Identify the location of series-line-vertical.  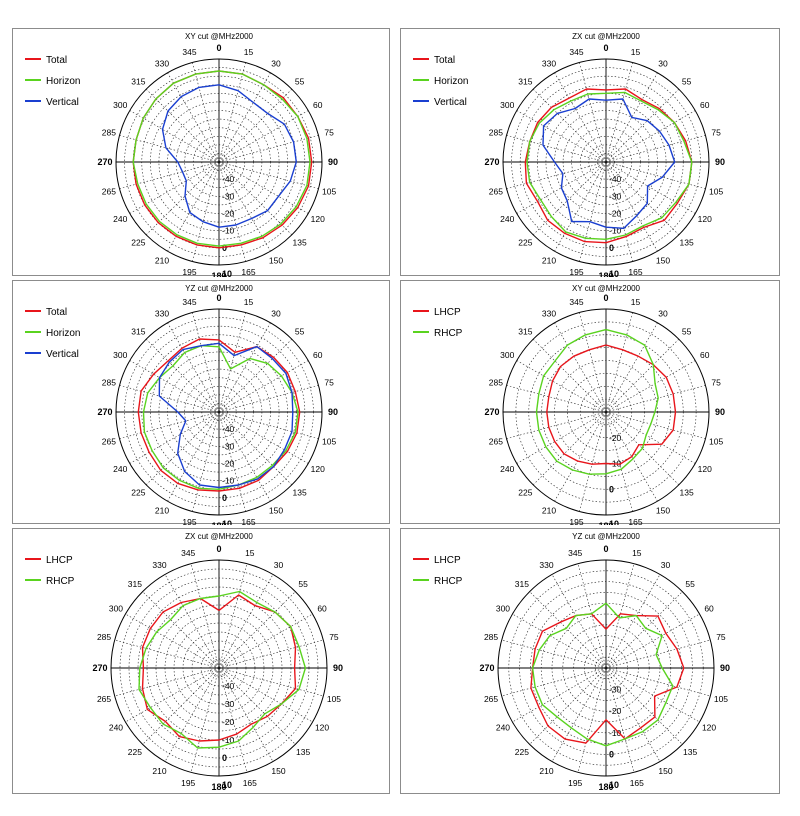
(226, 415).